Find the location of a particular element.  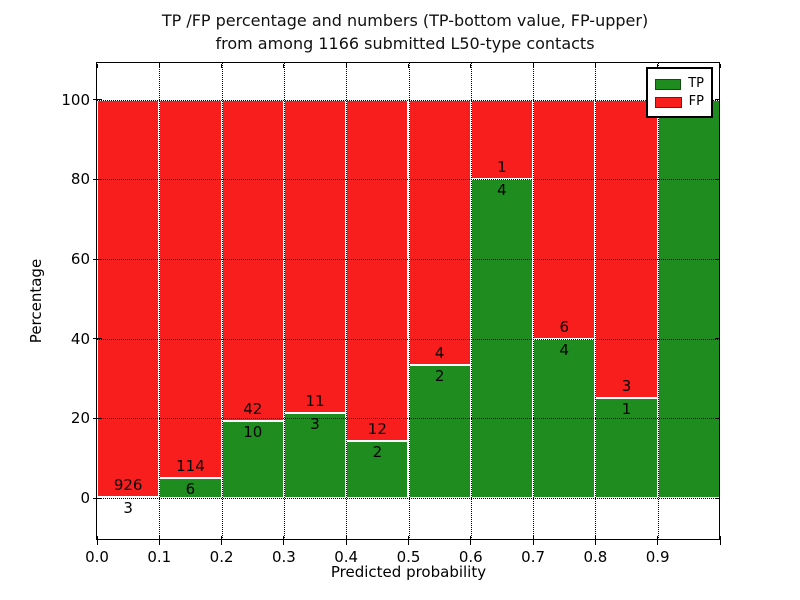

count-label-fp: 114 is located at coordinates (190, 466).